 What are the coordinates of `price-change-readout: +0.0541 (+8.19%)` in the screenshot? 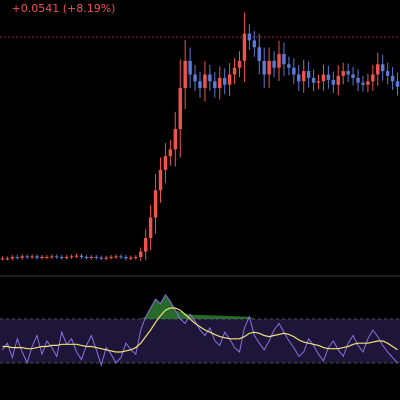 It's located at (58, 9).